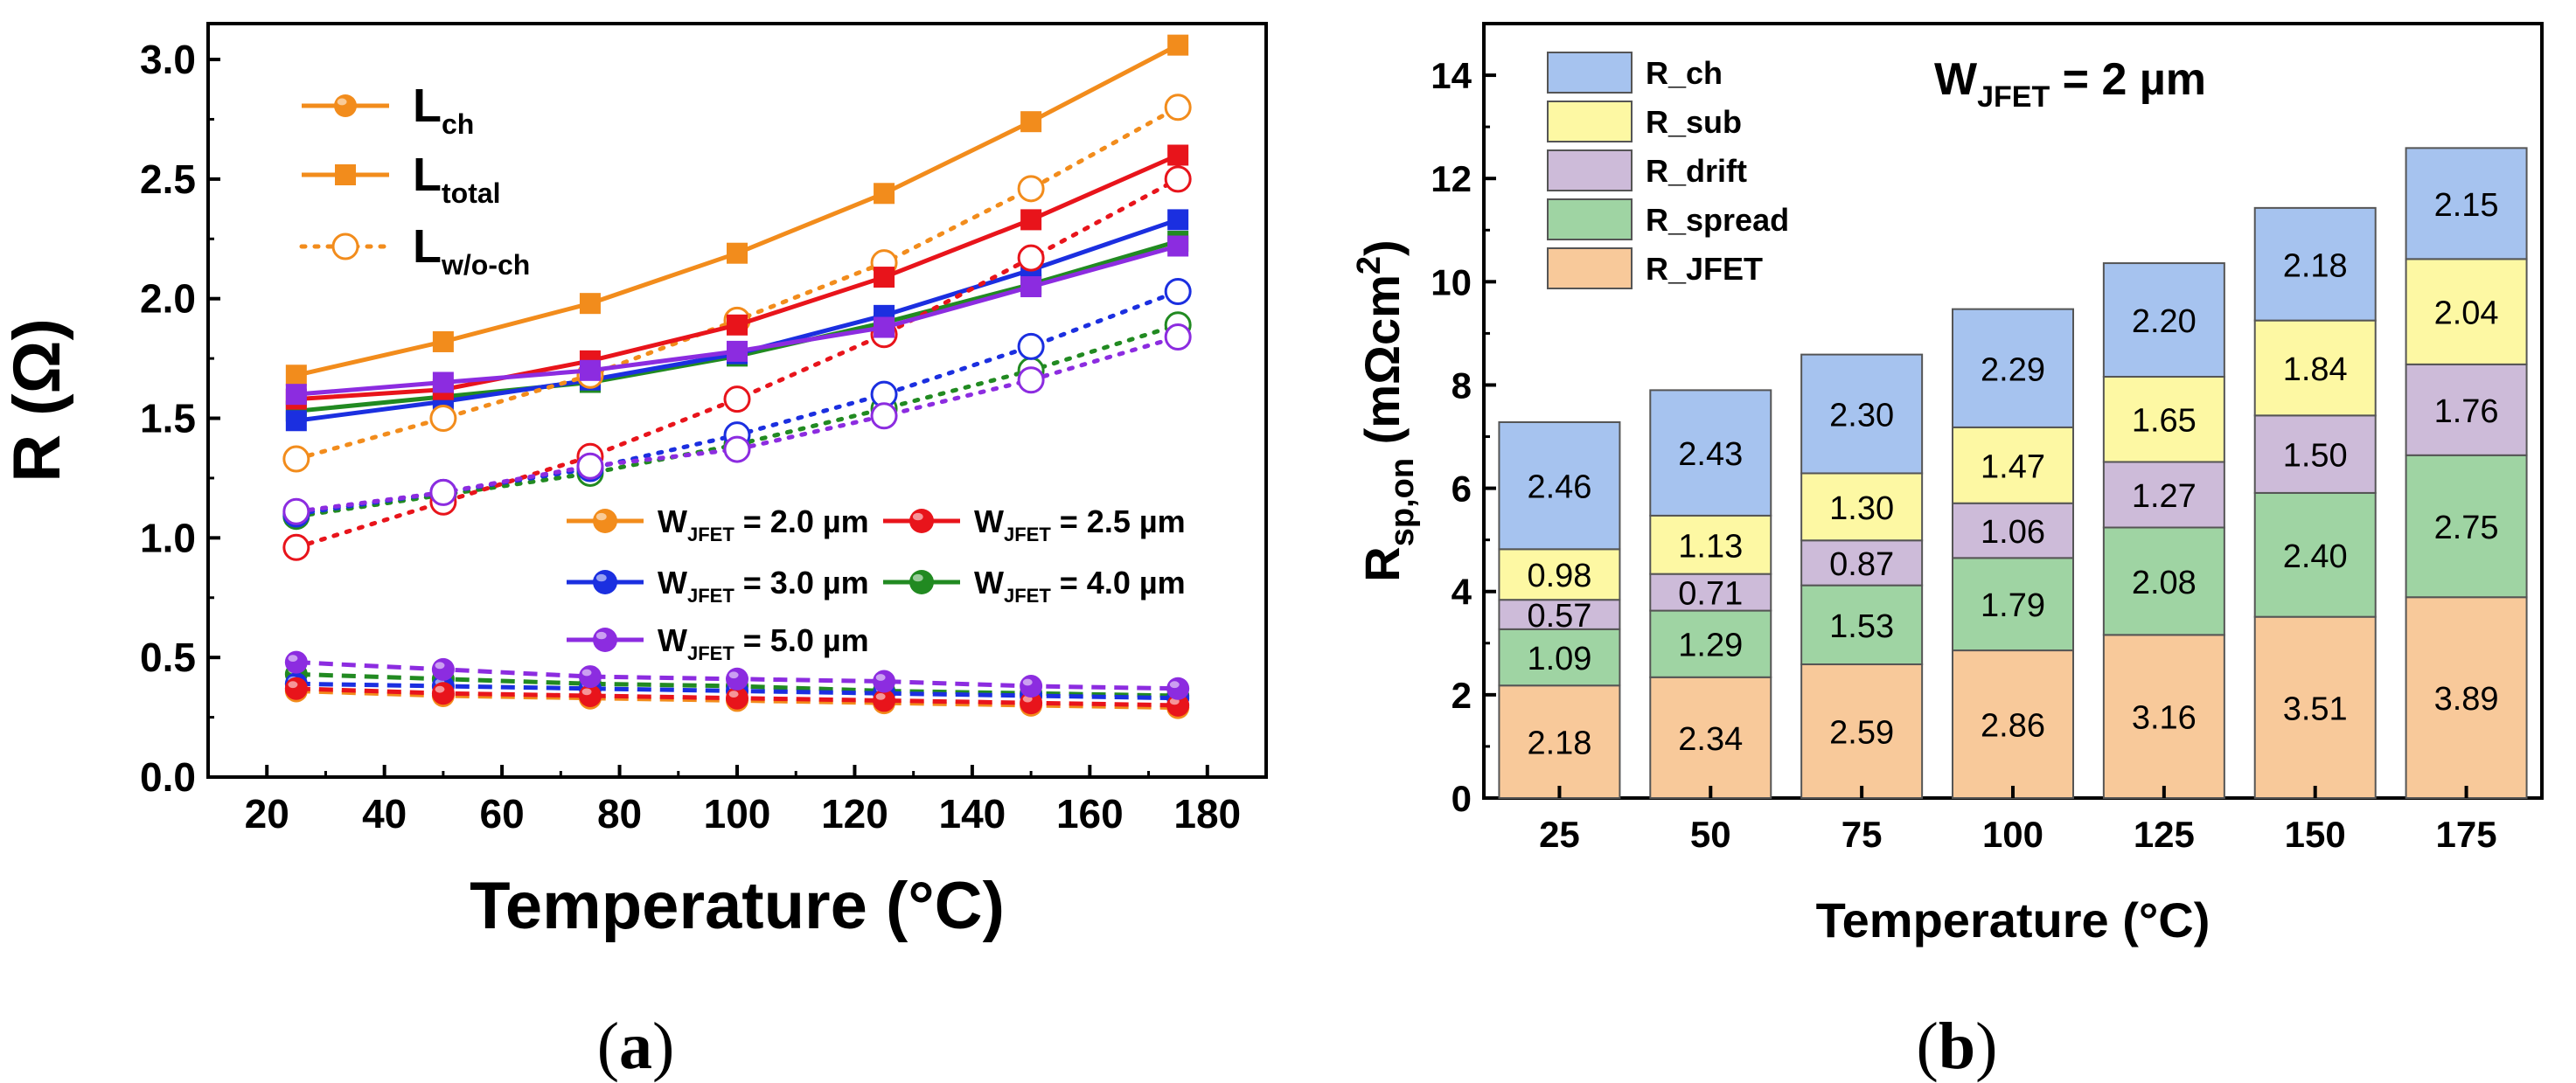  What do you see at coordinates (1710, 646) in the screenshot?
I see `bar-data-label: 1.29` at bounding box center [1710, 646].